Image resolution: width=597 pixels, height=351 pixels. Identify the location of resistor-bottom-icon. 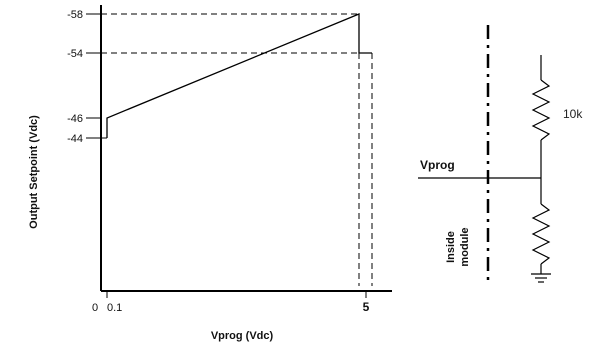
(541, 234).